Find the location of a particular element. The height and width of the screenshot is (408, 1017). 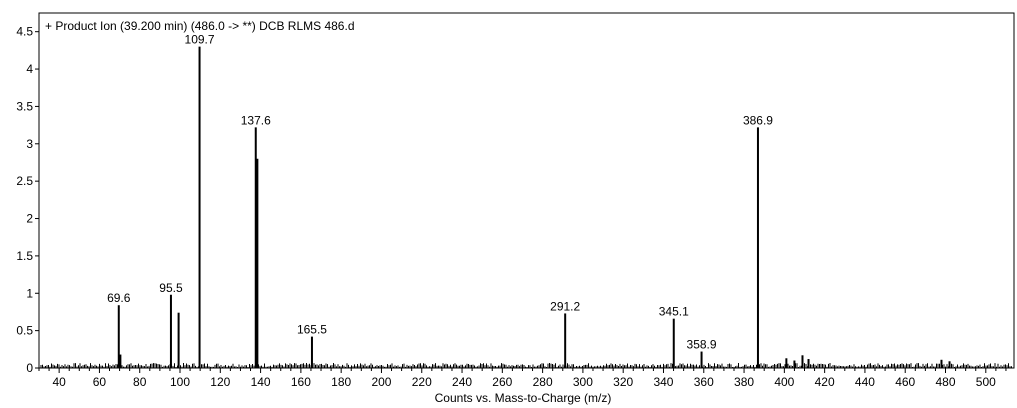

x-axis-label: Counts vs. Mass-to-Charge (m/z) is located at coordinates (523, 398).